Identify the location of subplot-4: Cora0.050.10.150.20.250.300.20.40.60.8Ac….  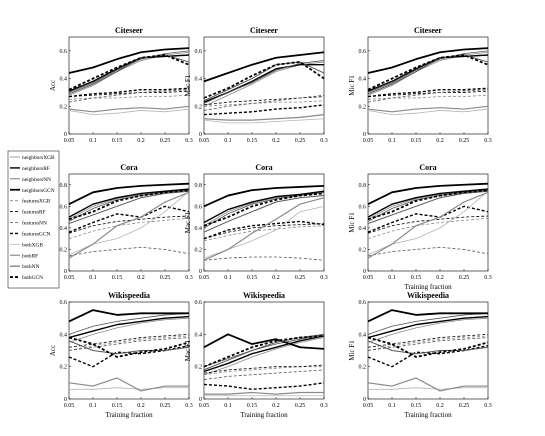
(121, 222).